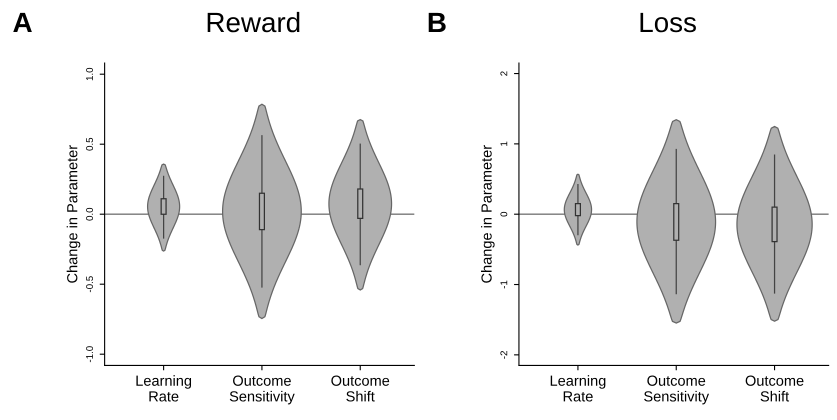  I want to click on y-tick-label: 2, so click(504, 73).